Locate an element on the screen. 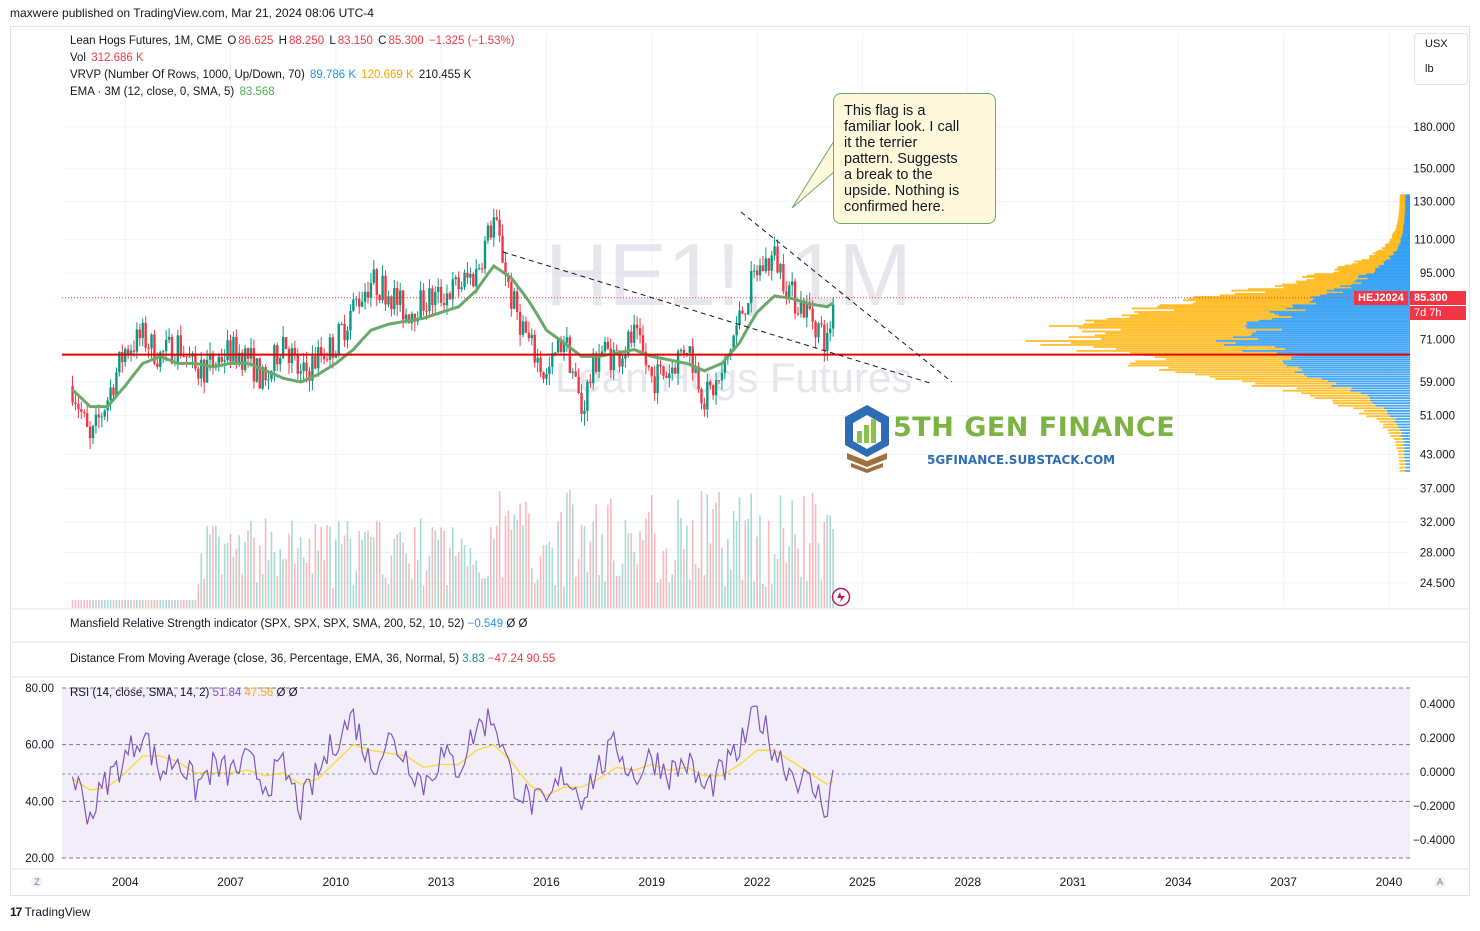 This screenshot has height=931, width=1480. rsi-ma-line is located at coordinates (453, 770).